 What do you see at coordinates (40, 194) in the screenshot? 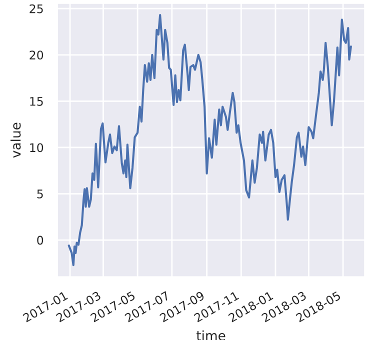
I see `y-tick-label: 5` at bounding box center [40, 194].